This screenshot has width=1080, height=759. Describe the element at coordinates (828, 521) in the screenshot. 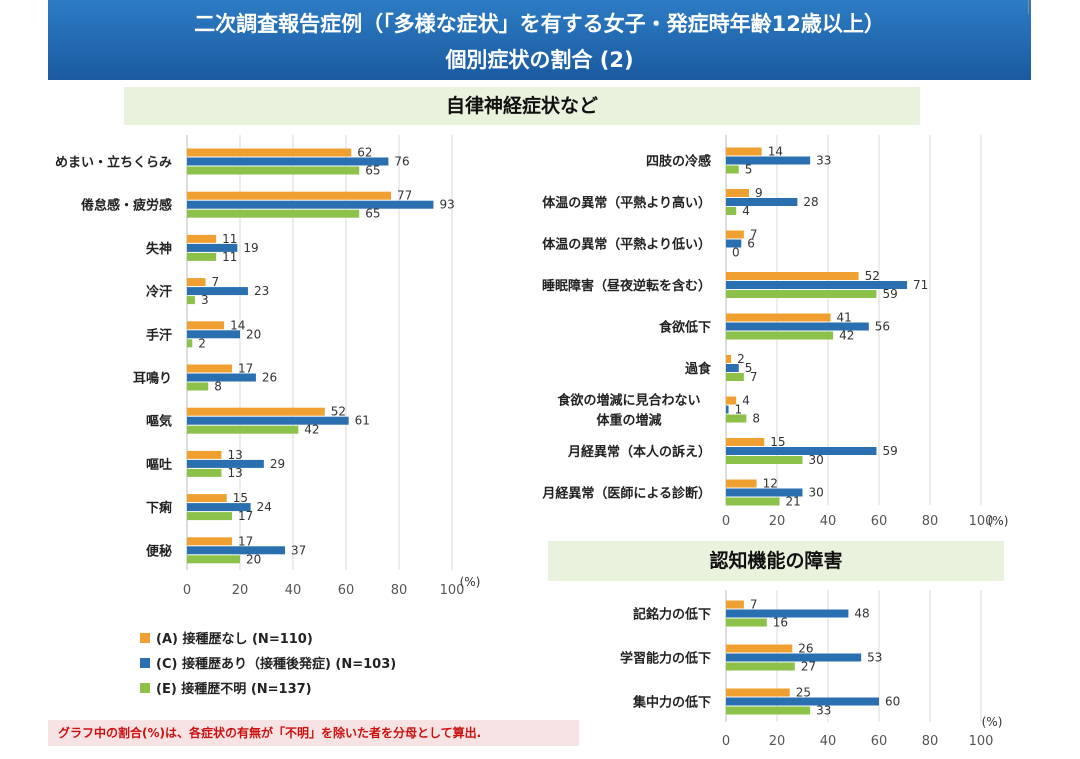

I see `x-tick-label: 40` at that location.